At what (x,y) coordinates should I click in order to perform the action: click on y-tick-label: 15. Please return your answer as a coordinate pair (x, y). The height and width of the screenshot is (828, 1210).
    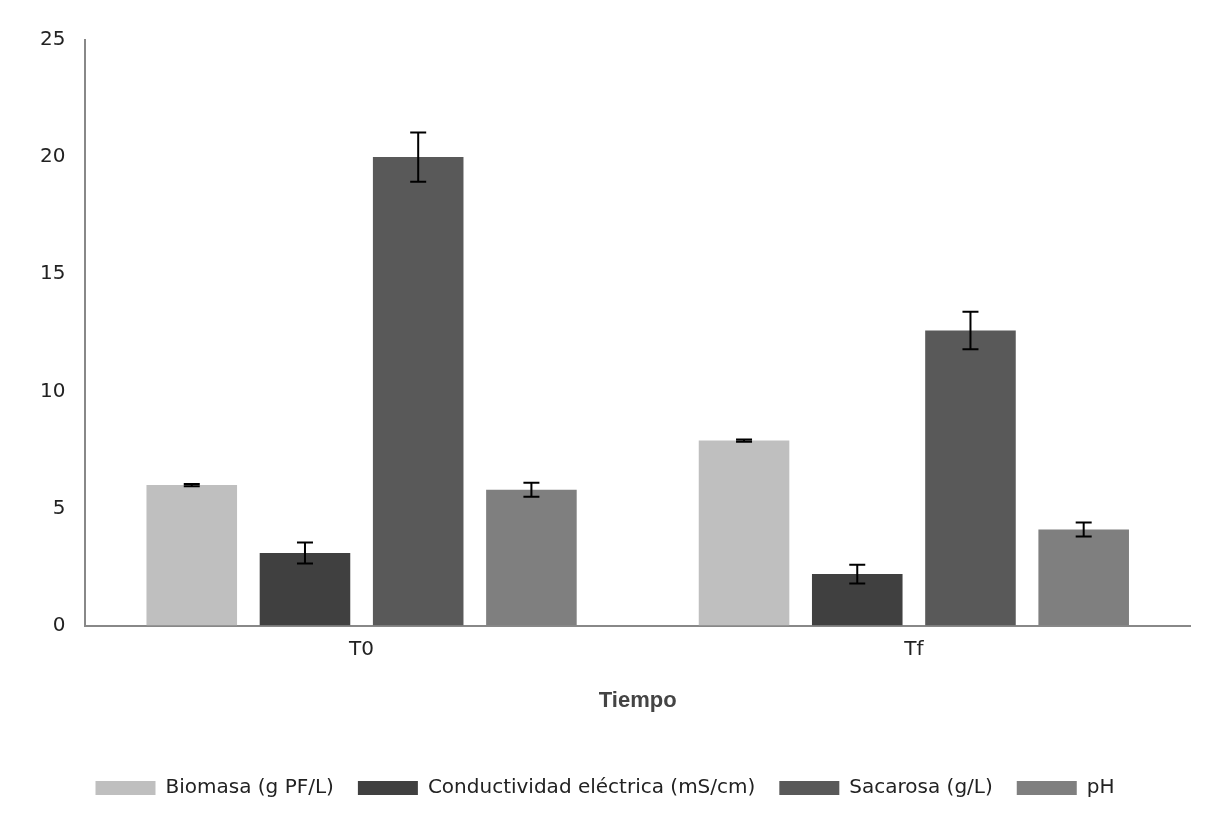
    Looking at the image, I should click on (53, 272).